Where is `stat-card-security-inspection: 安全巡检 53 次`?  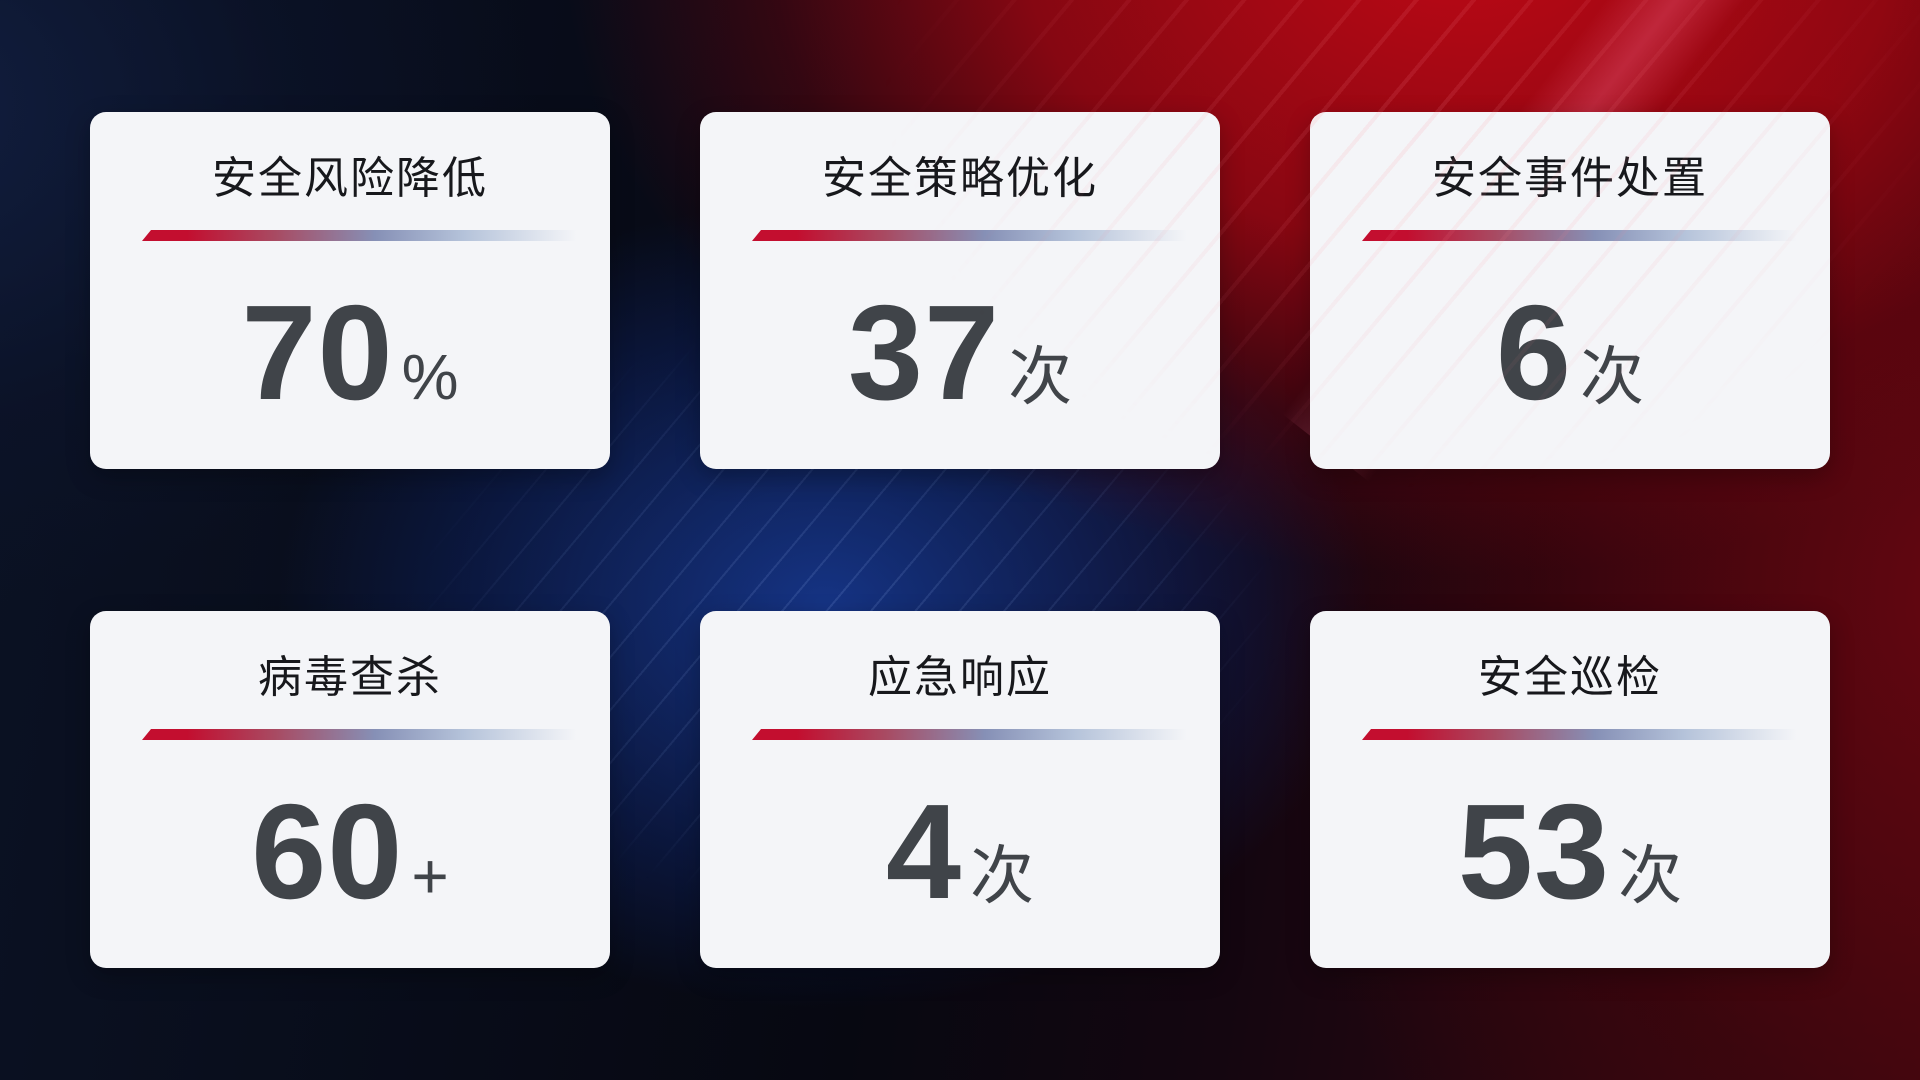
stat-card-security-inspection: 安全巡检 53 次 is located at coordinates (1570, 789).